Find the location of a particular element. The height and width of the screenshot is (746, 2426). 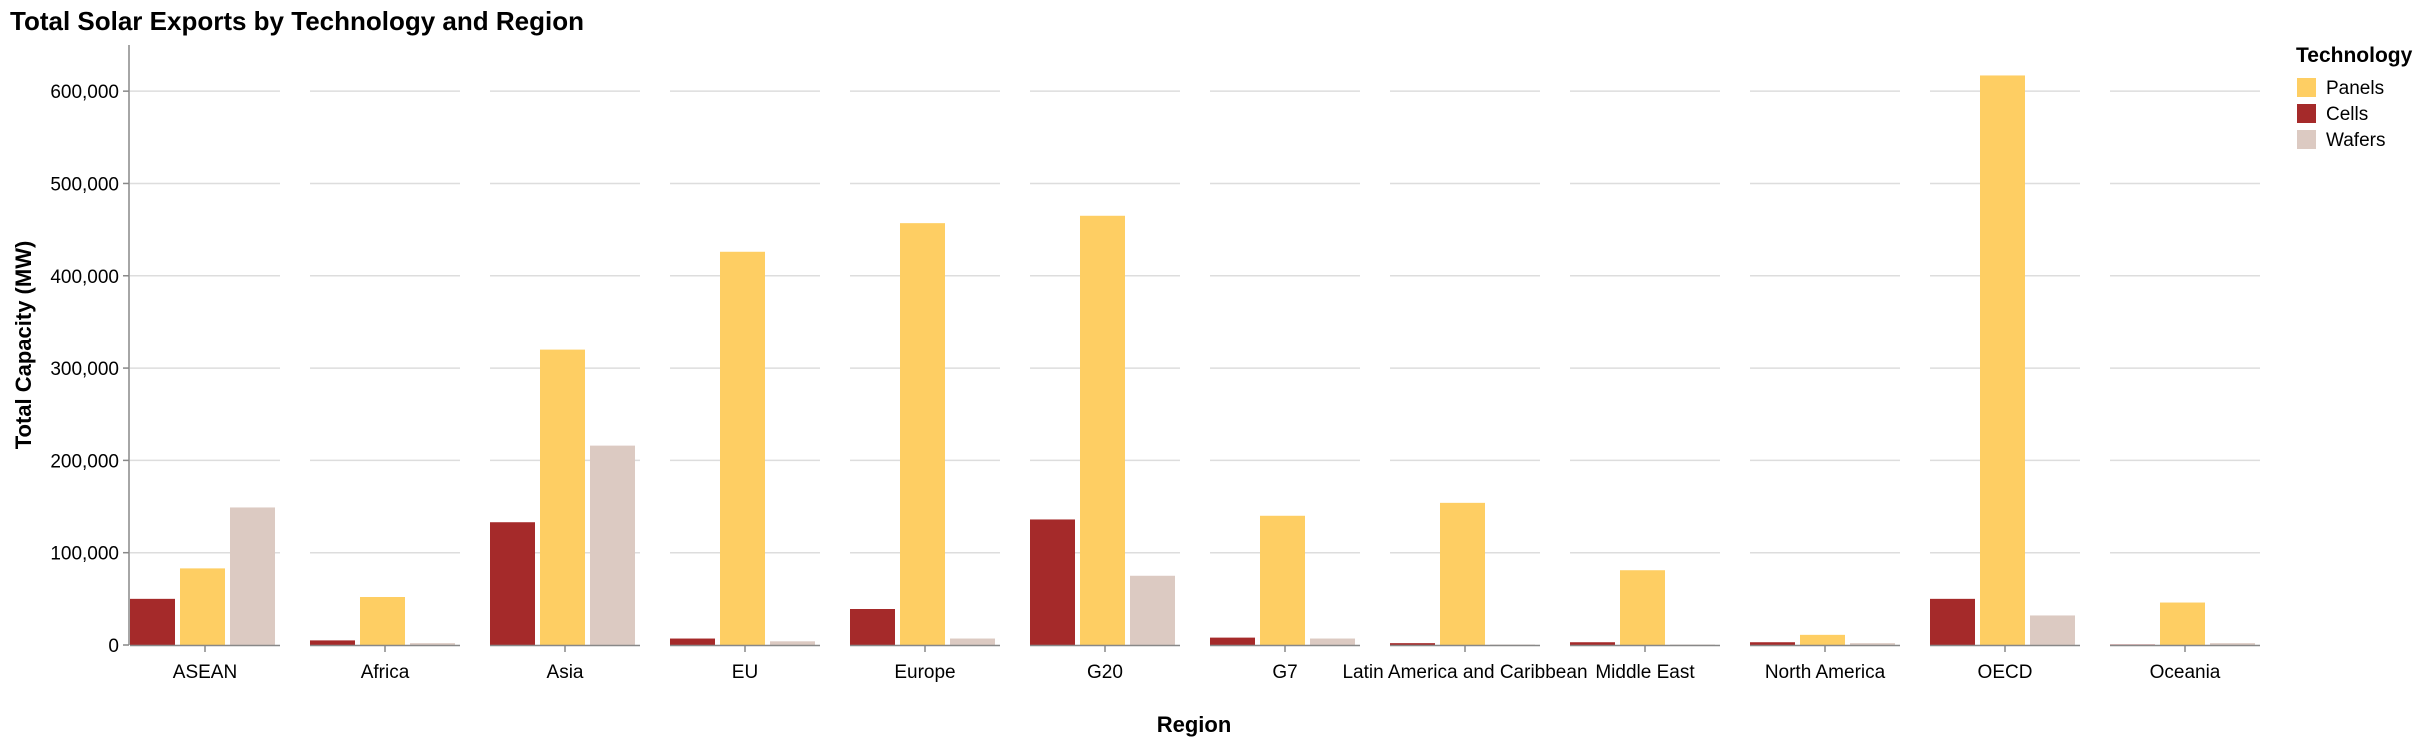

legend-label-panels: Panels is located at coordinates (2355, 88).